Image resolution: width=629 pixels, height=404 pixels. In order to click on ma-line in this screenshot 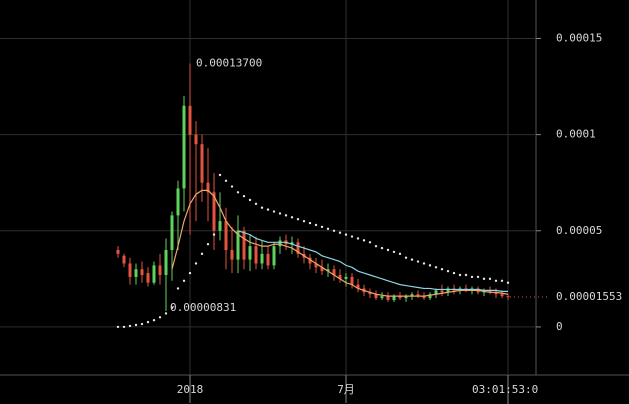, I will do `click(372, 261)`.